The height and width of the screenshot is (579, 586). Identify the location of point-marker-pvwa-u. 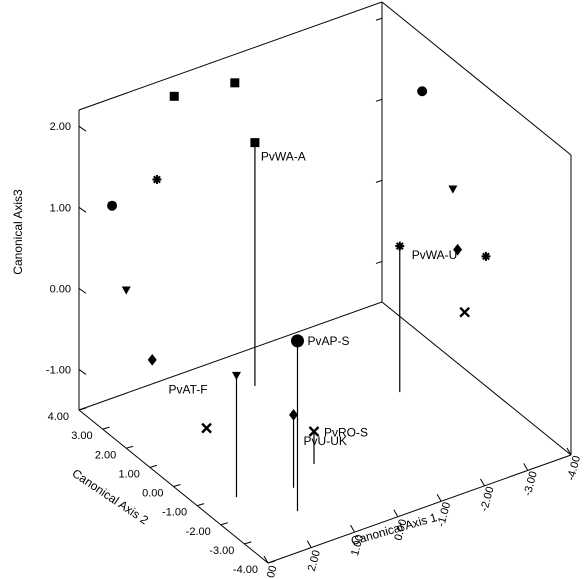
(400, 246).